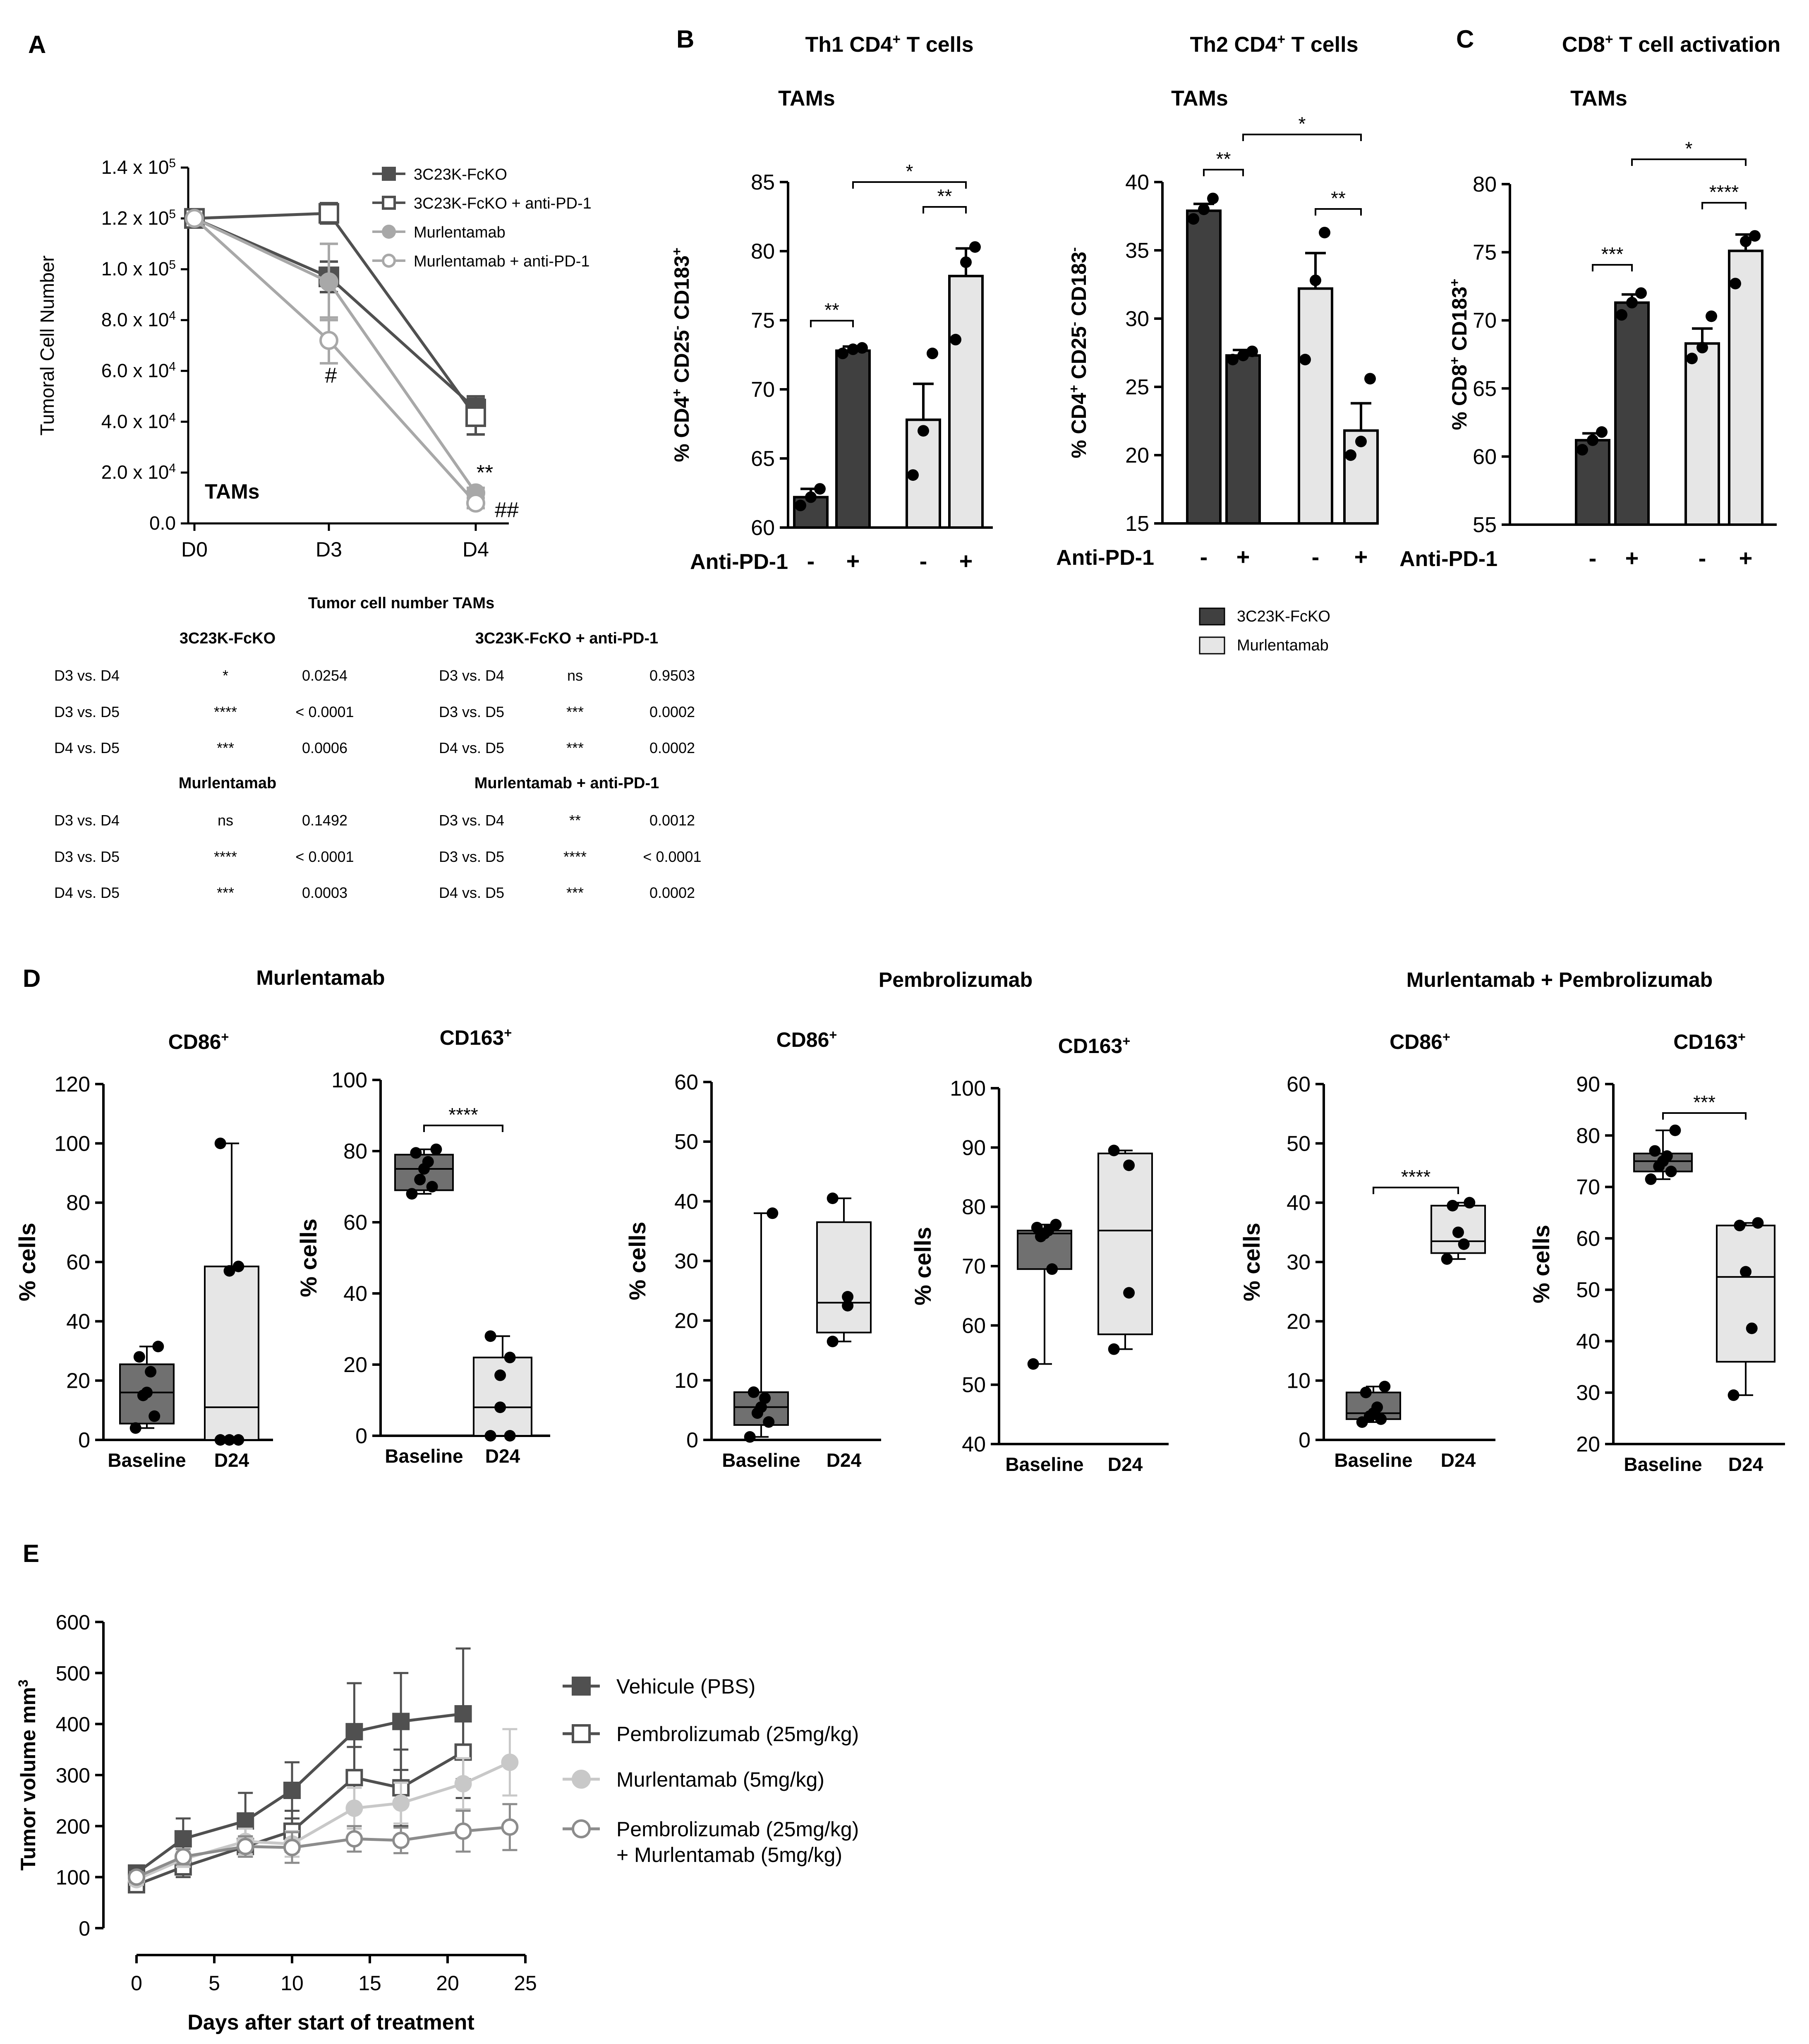  I want to click on stats-group-1-name: 3C23K-FcKO + anti-PD-1, so click(566, 639).